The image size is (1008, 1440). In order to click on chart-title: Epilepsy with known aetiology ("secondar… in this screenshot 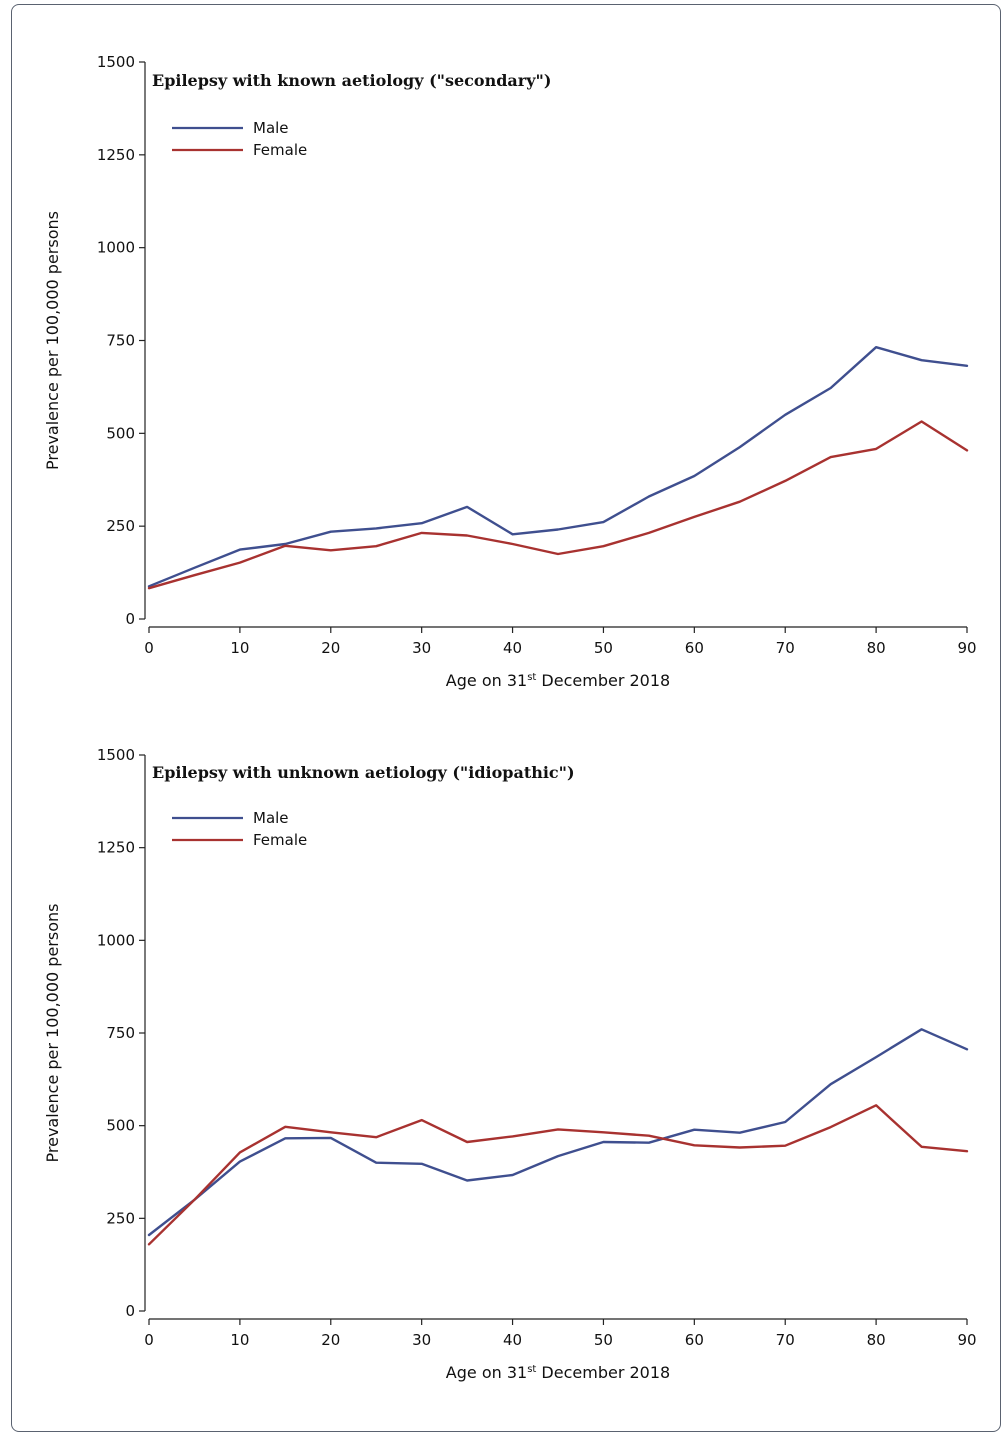, I will do `click(351, 80)`.